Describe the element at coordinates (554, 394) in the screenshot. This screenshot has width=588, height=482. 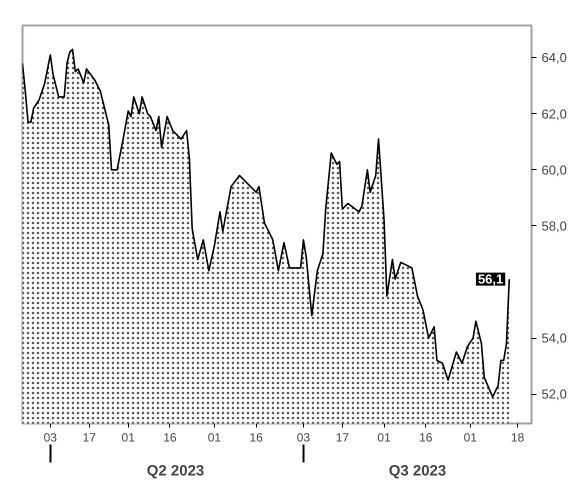
I see `y-tick-label: 52,0` at that location.